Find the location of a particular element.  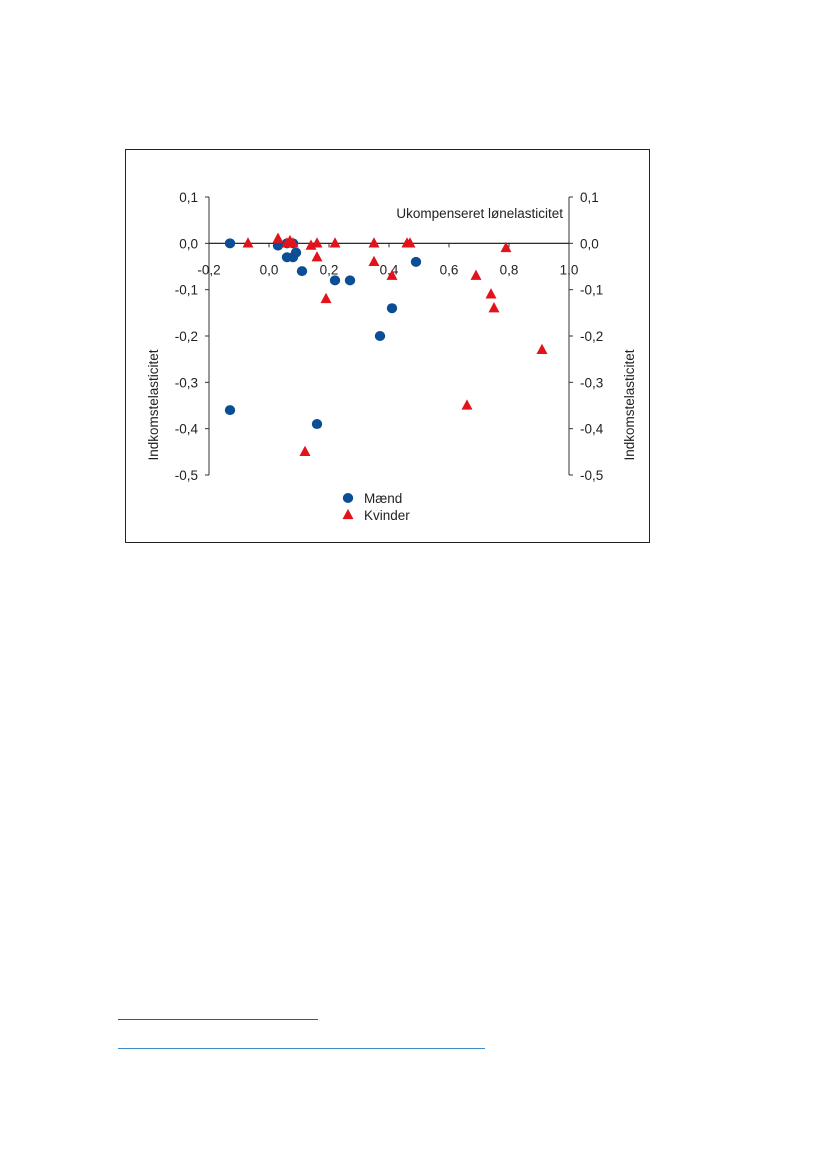

footnote-link-underline is located at coordinates (301, 1048).